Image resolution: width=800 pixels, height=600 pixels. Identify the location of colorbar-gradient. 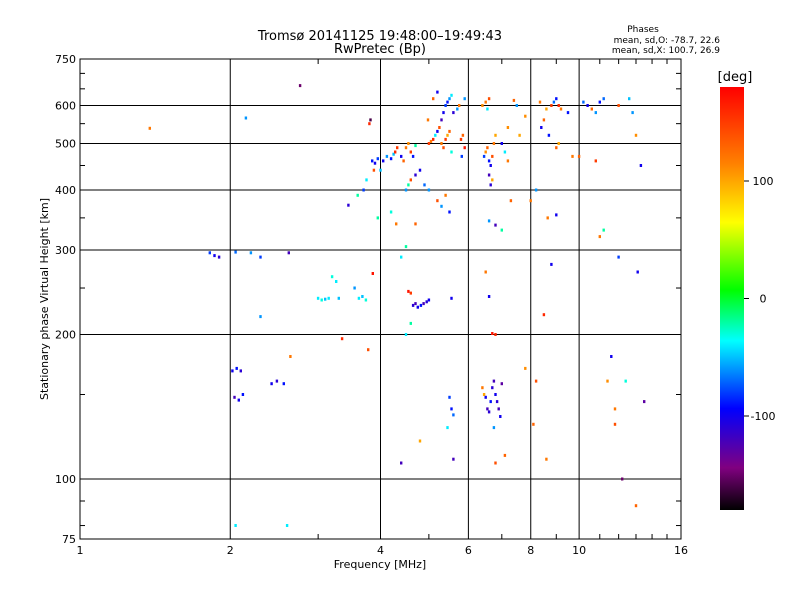
(732, 298).